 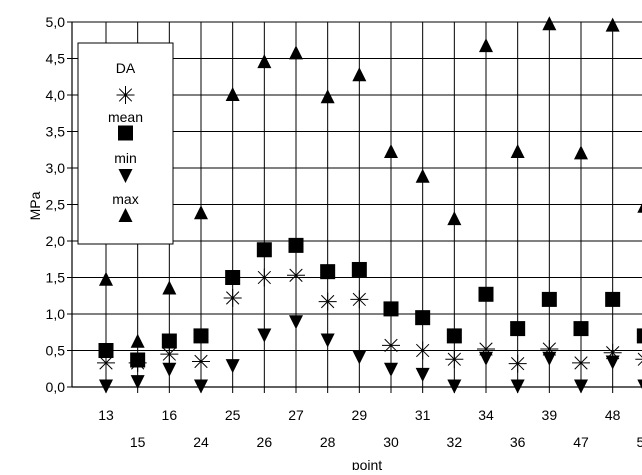 What do you see at coordinates (56, 387) in the screenshot?
I see `y-tick-label: 0,0` at bounding box center [56, 387].